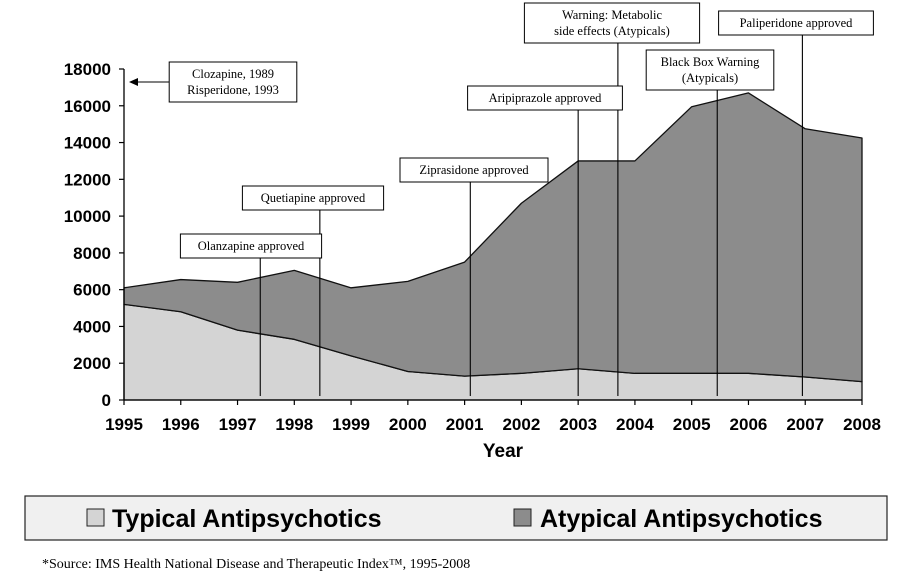 The image size is (907, 579). I want to click on y-tick-label: 18000, so click(87, 69).